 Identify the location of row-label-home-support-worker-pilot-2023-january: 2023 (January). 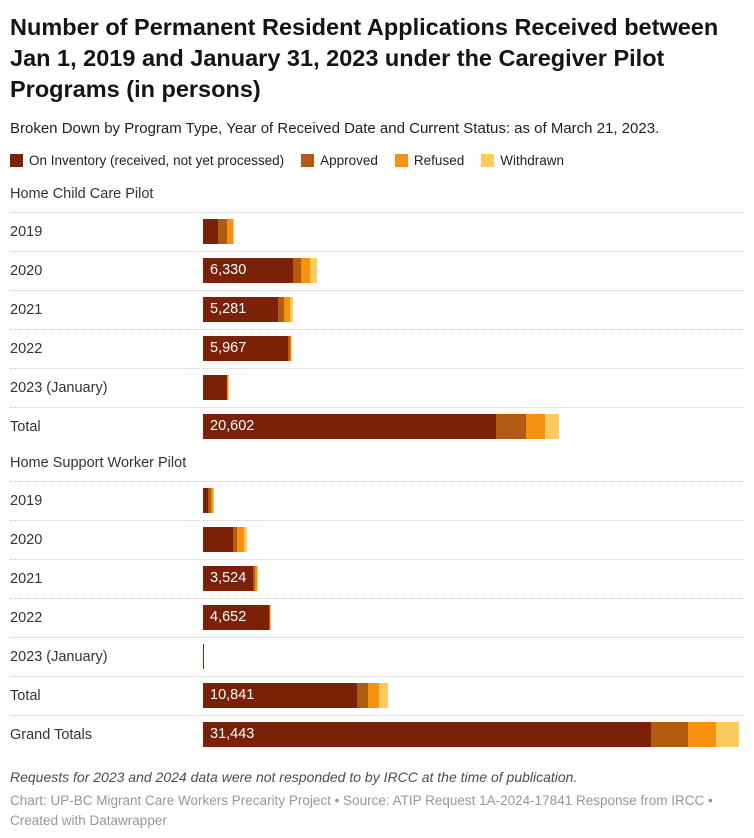
(106, 657).